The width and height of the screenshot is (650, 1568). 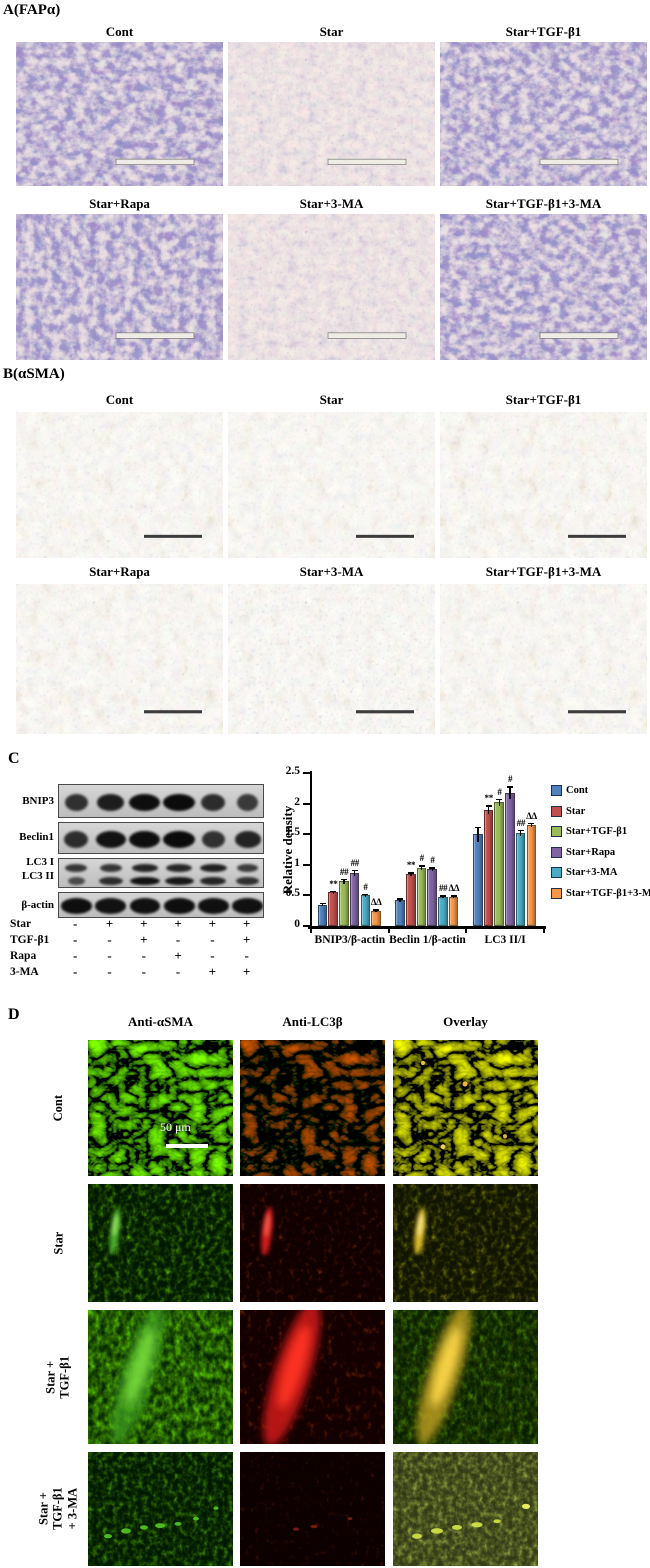 I want to click on if-image-star-overlay, so click(x=465, y=1243).